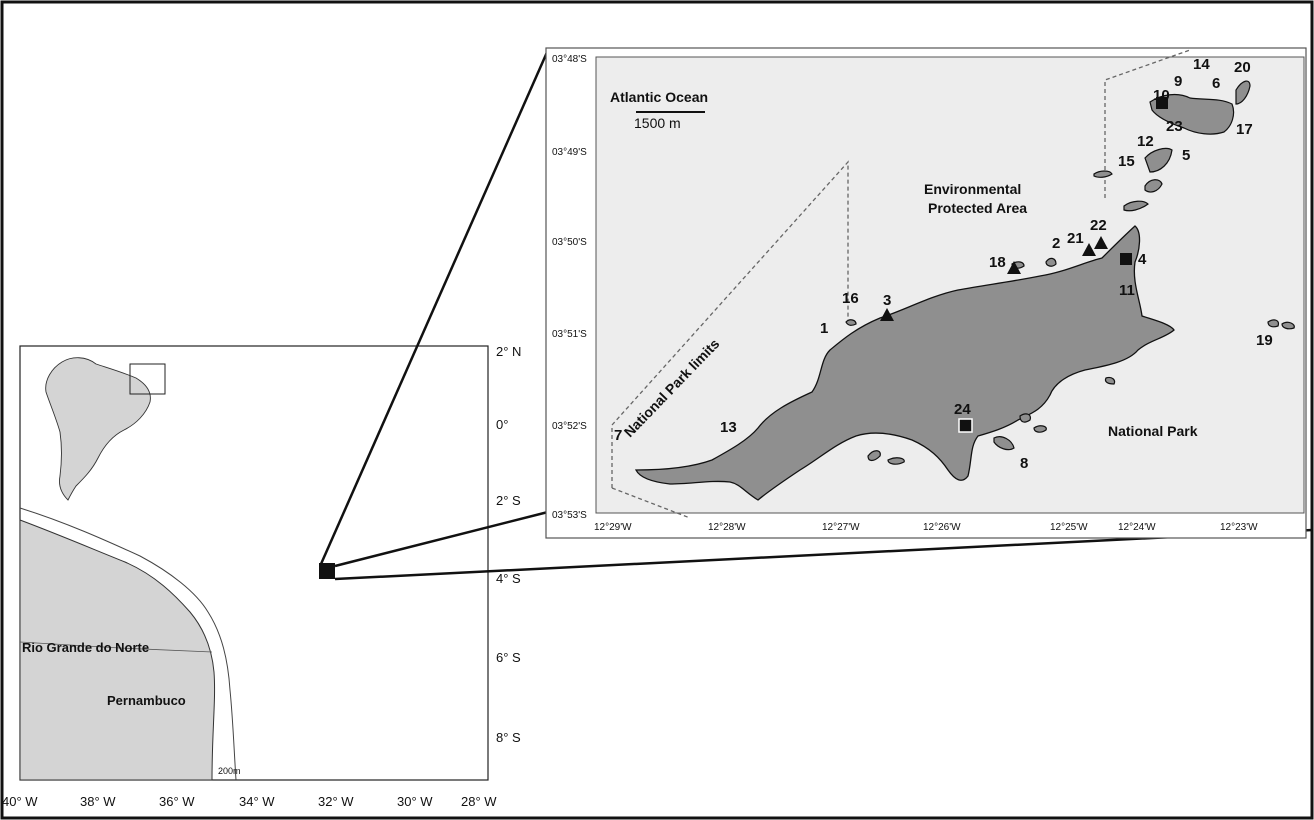 This screenshot has width=1314, height=820. I want to click on overview-lat-axis: 2° N 0° 2° S 4° S 6° S 8° S, so click(508, 544).